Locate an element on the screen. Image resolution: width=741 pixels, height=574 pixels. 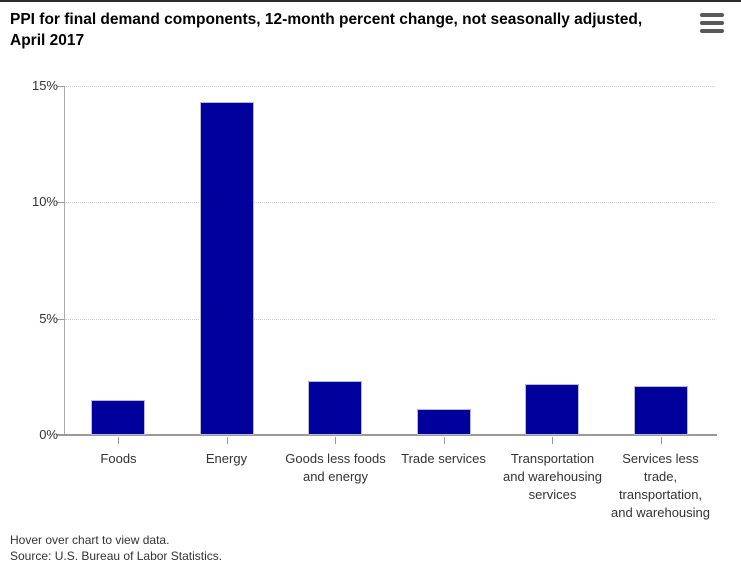
y-axis-tick-label: 10% is located at coordinates (44, 201).